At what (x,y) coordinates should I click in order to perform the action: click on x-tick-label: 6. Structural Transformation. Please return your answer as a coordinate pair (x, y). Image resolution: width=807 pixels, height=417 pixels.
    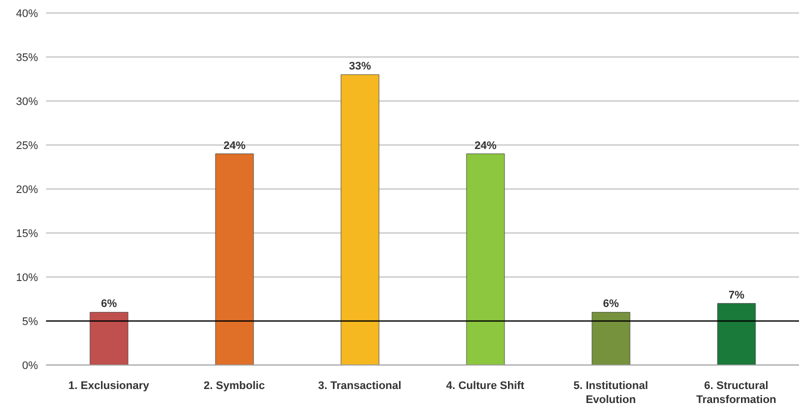
    Looking at the image, I should click on (736, 393).